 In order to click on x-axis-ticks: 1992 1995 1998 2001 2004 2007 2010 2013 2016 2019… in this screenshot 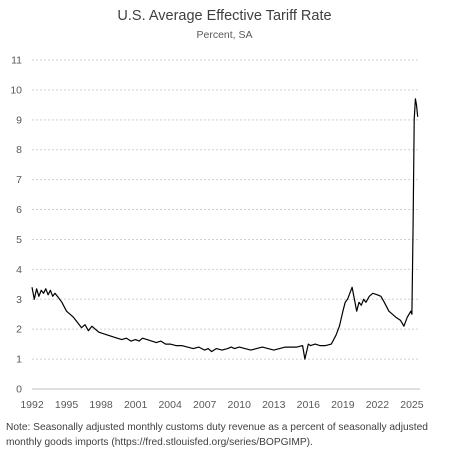, I will do `click(221, 405)`.